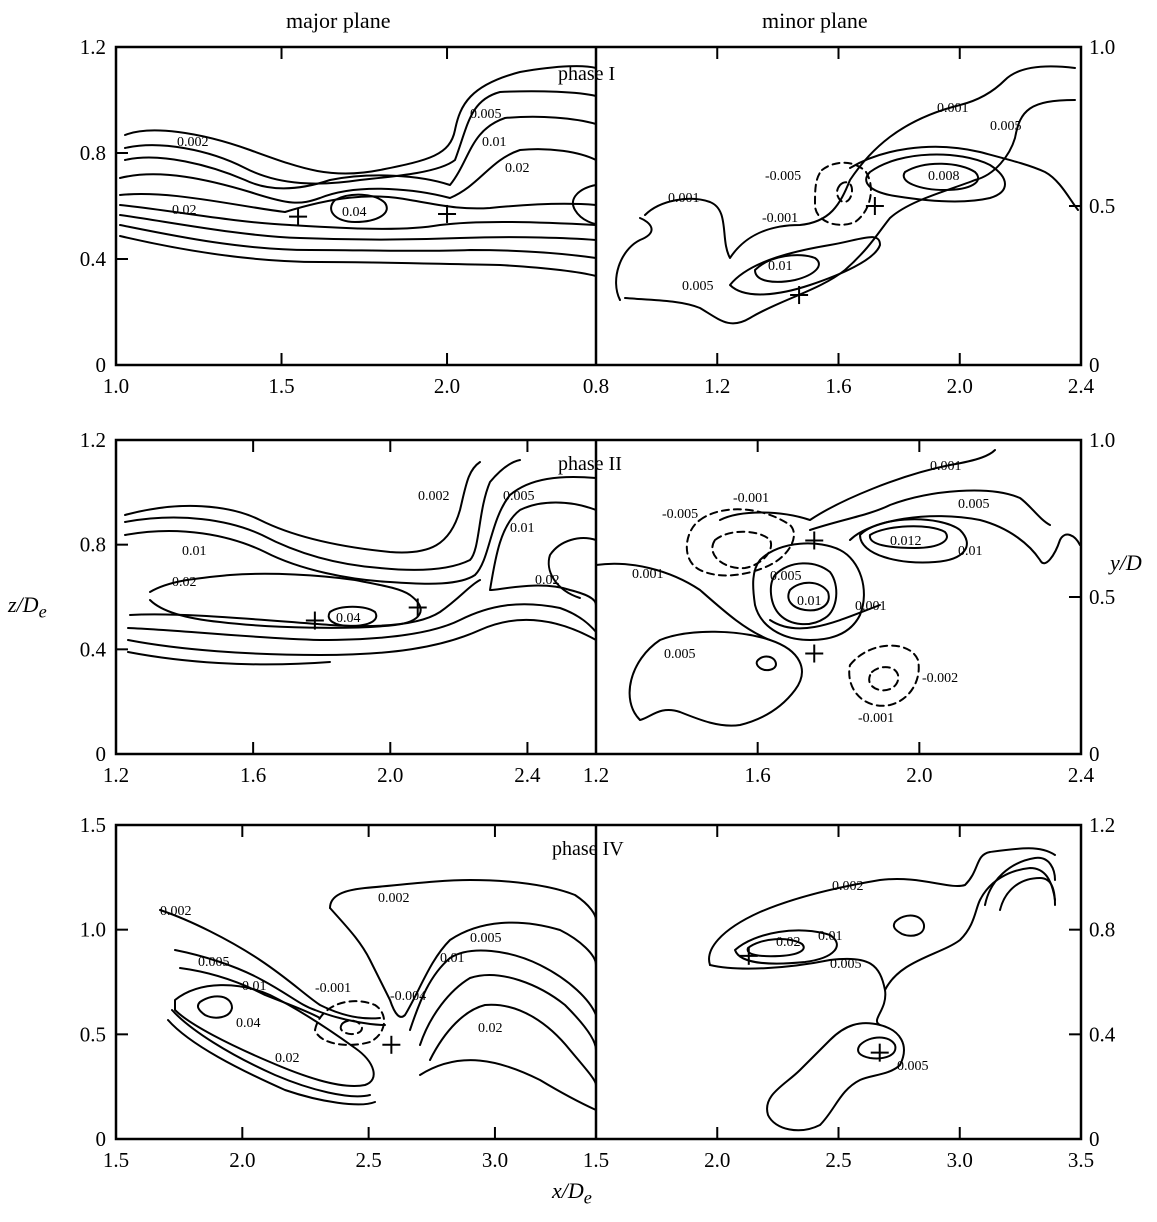  Describe the element at coordinates (1102, 206) in the screenshot. I see `y-tick-label: 0.5` at that location.